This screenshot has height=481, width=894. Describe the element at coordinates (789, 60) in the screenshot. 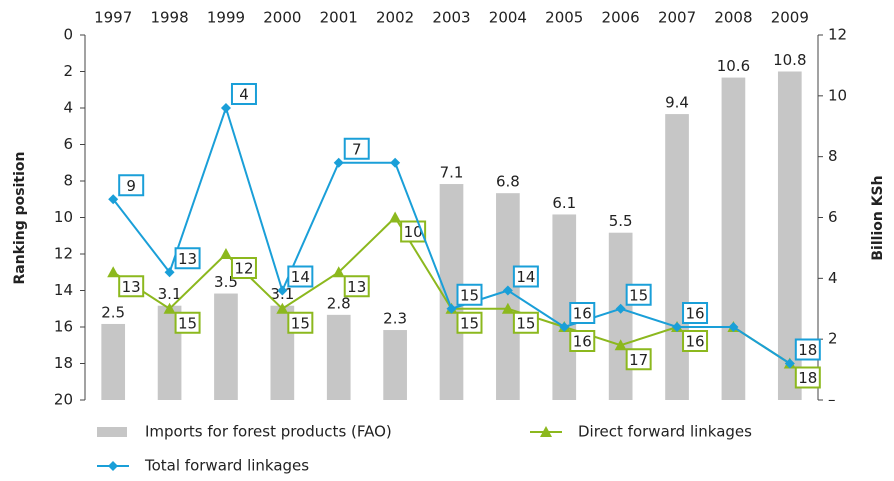

I see `bar-value-label: 10.8` at that location.